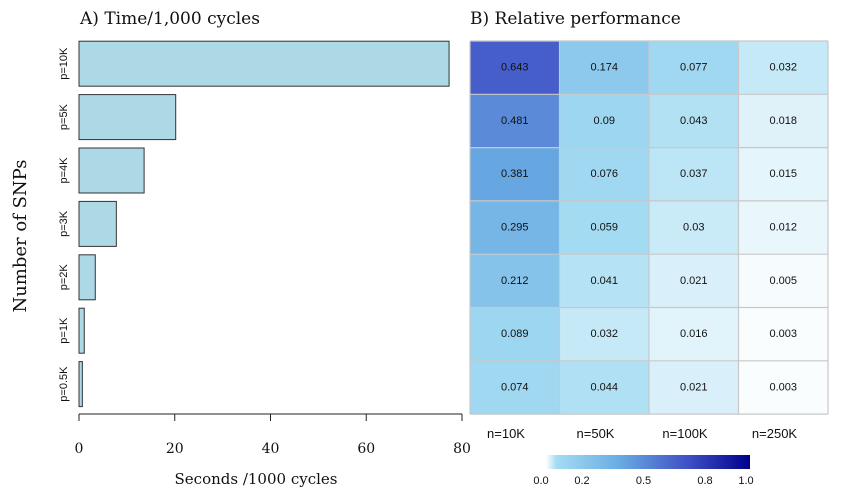  What do you see at coordinates (80, 384) in the screenshot?
I see `bar-p=0.5K` at bounding box center [80, 384].